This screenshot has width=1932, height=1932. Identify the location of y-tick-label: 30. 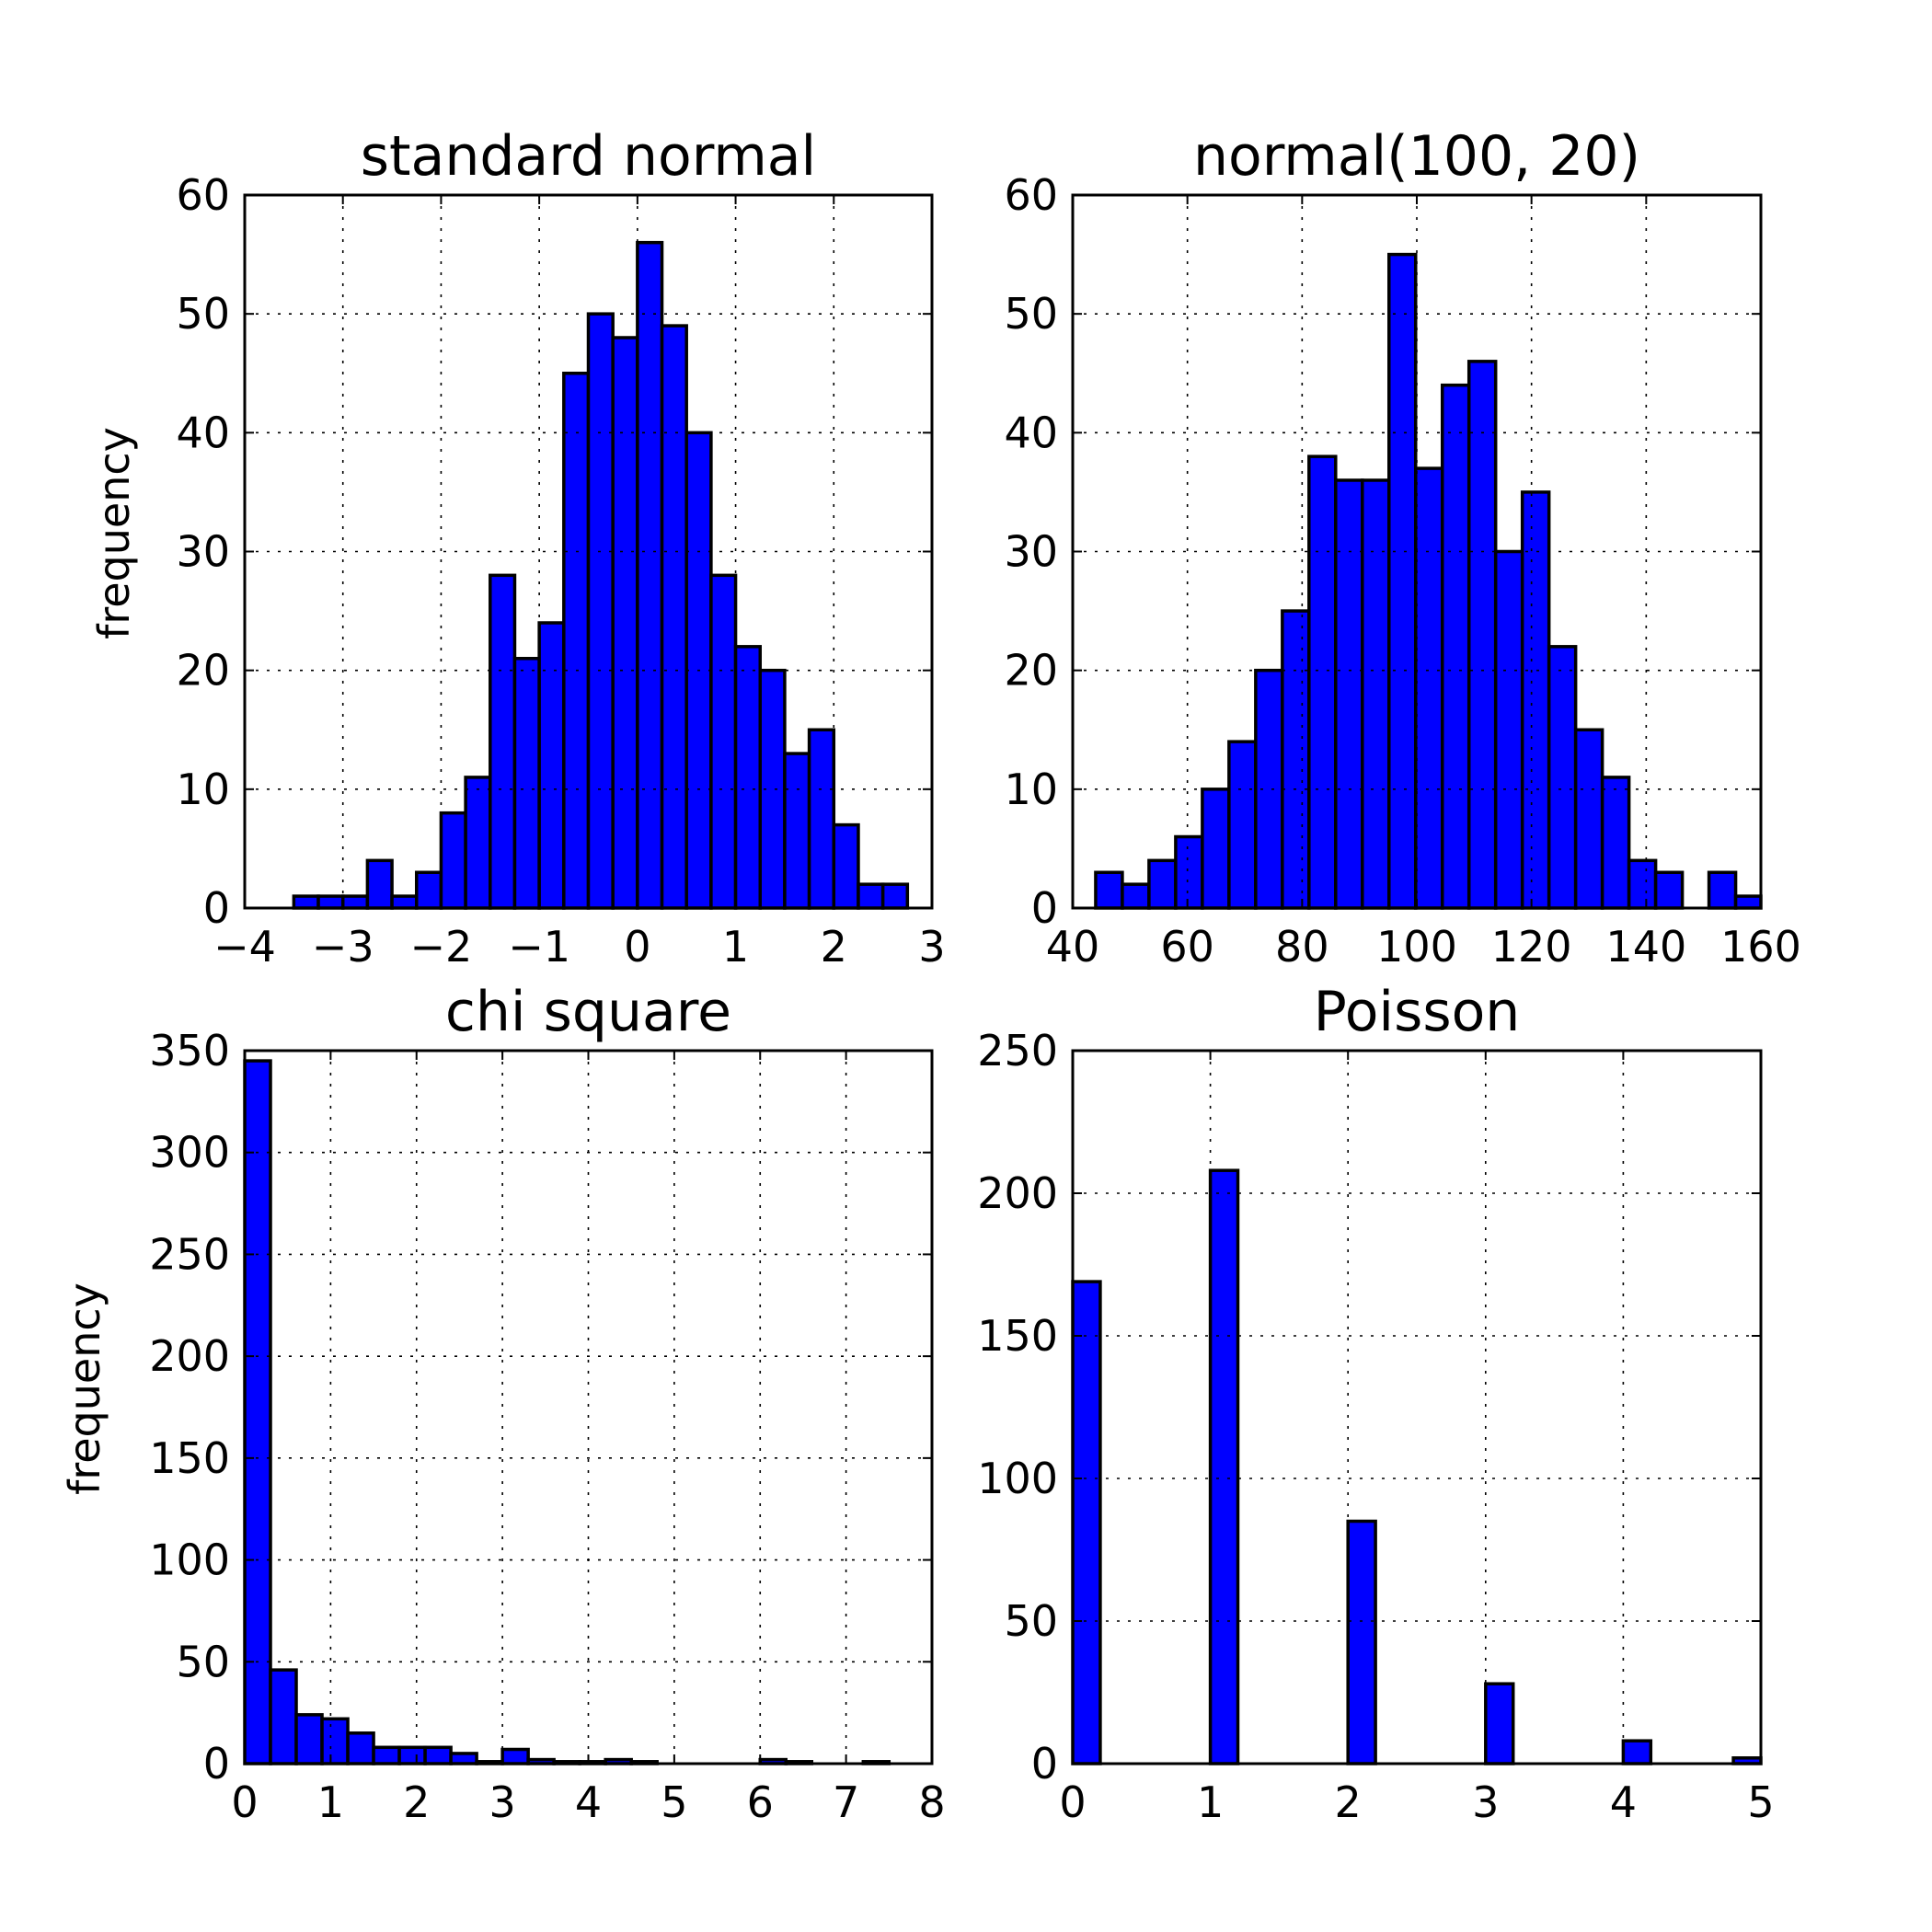
(203, 552).